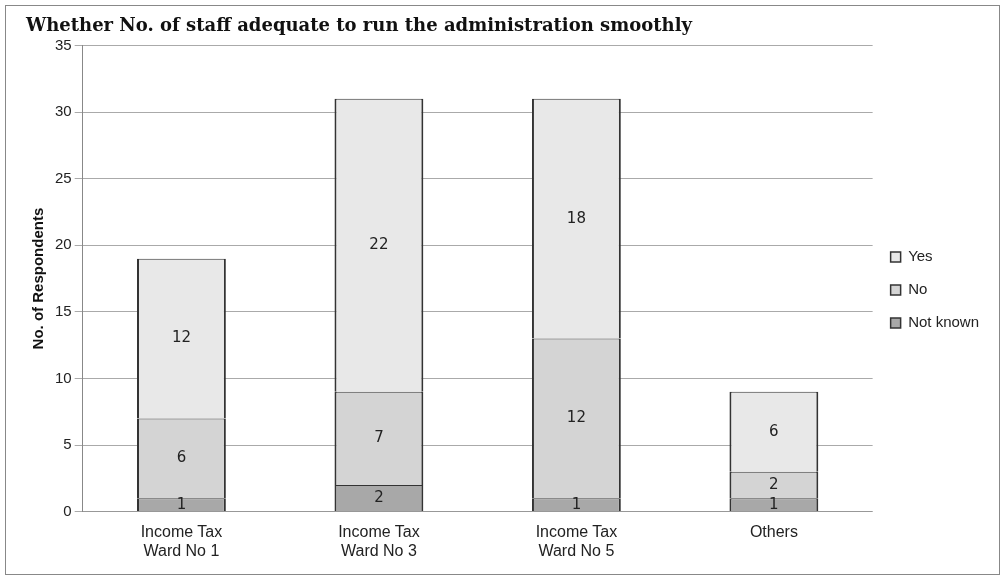 The height and width of the screenshot is (581, 1005). Describe the element at coordinates (773, 531) in the screenshot. I see `x-tick-label: Others` at that location.